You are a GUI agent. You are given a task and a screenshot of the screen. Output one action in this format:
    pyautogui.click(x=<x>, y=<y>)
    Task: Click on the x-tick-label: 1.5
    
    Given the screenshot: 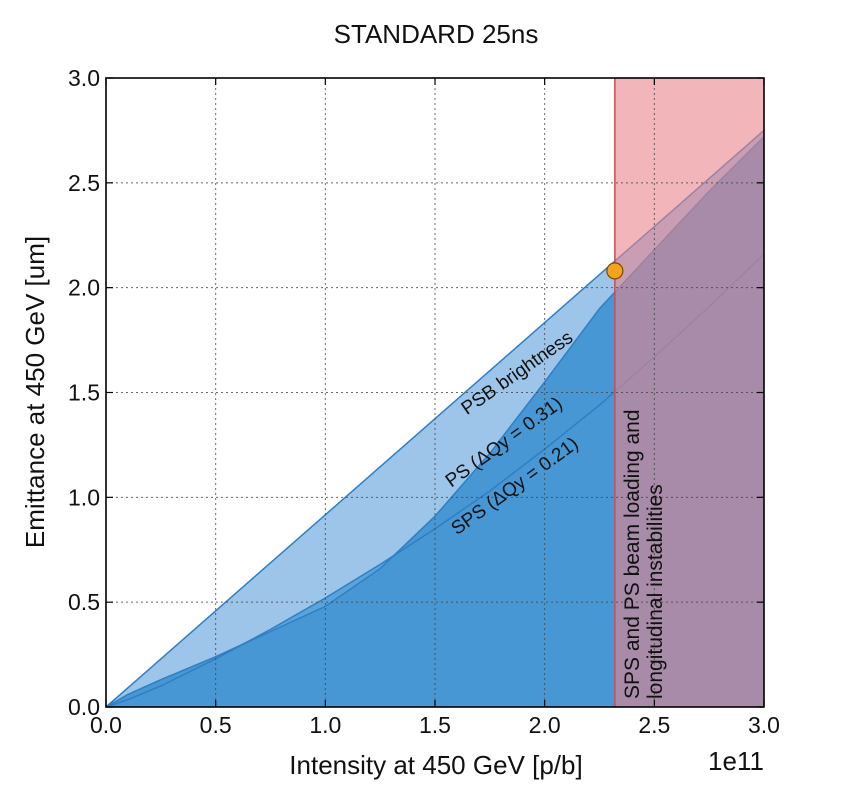 What is the action you would take?
    pyautogui.click(x=435, y=725)
    